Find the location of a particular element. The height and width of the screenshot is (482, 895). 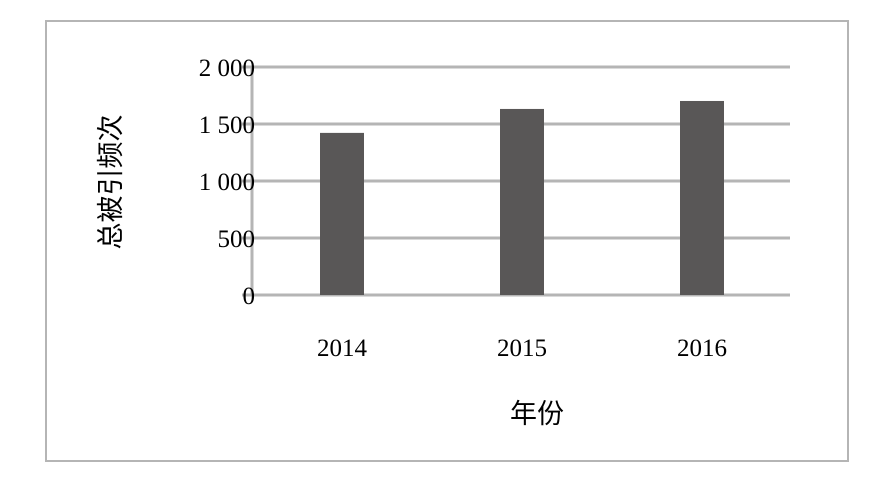

y-tick-label: 2 000 is located at coordinates (227, 68).